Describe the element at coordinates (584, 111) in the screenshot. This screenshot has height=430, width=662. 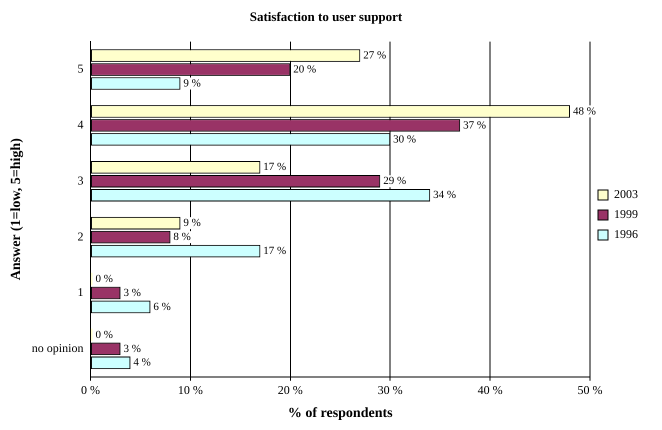
I see `data-label: 48 %` at that location.